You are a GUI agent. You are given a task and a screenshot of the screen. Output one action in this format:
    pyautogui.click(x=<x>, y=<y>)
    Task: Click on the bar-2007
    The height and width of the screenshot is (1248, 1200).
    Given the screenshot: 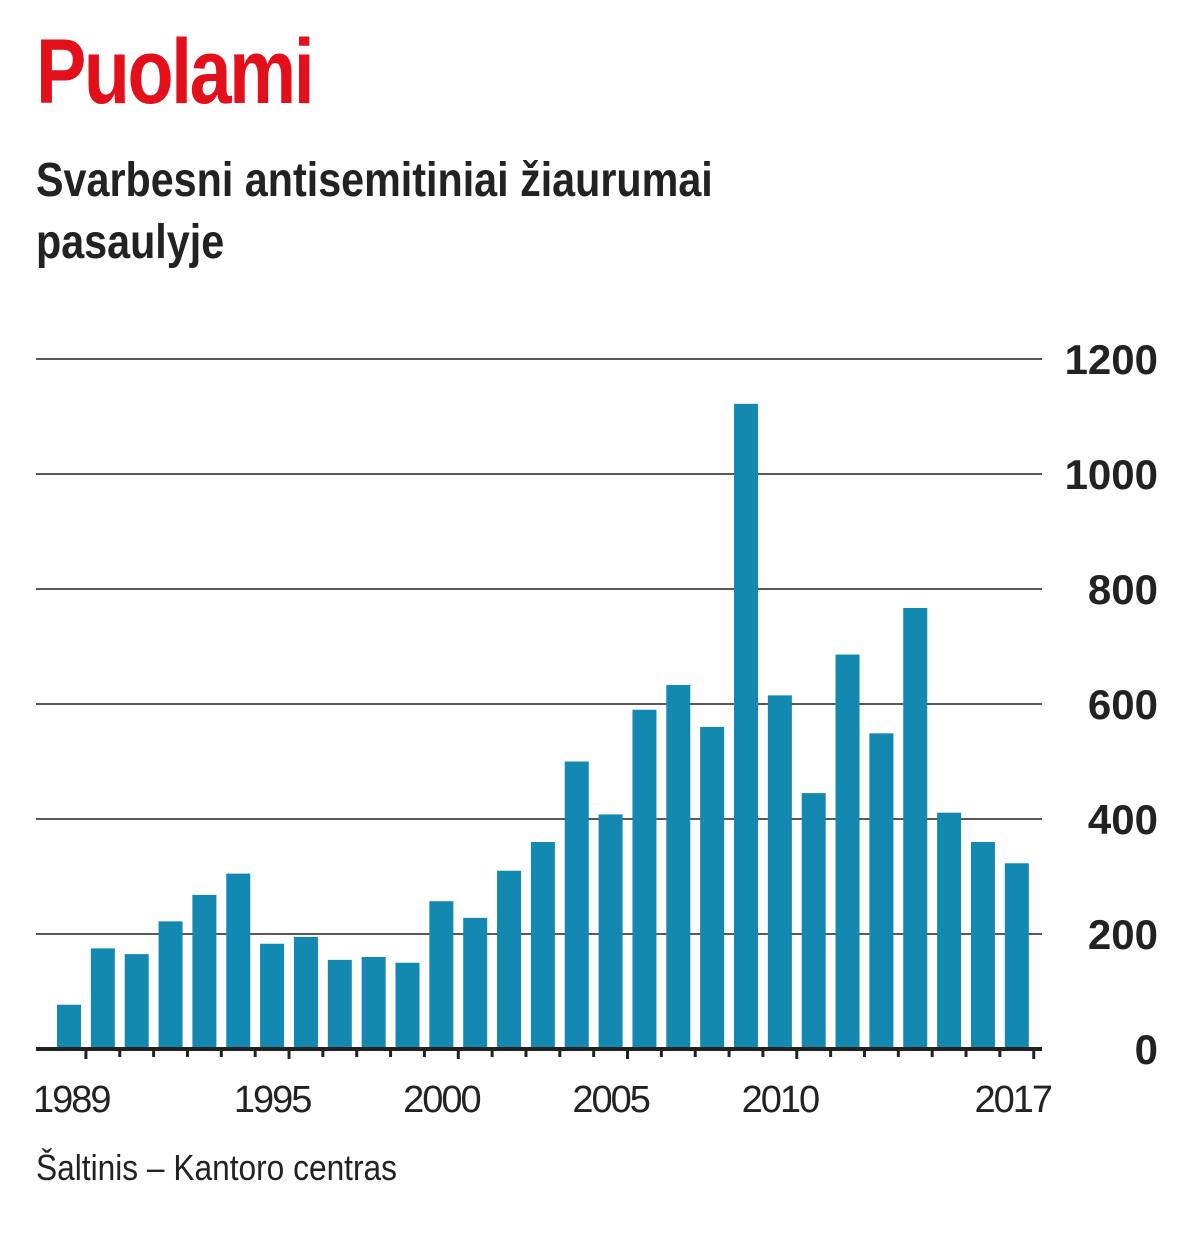 What is the action you would take?
    pyautogui.click(x=678, y=867)
    